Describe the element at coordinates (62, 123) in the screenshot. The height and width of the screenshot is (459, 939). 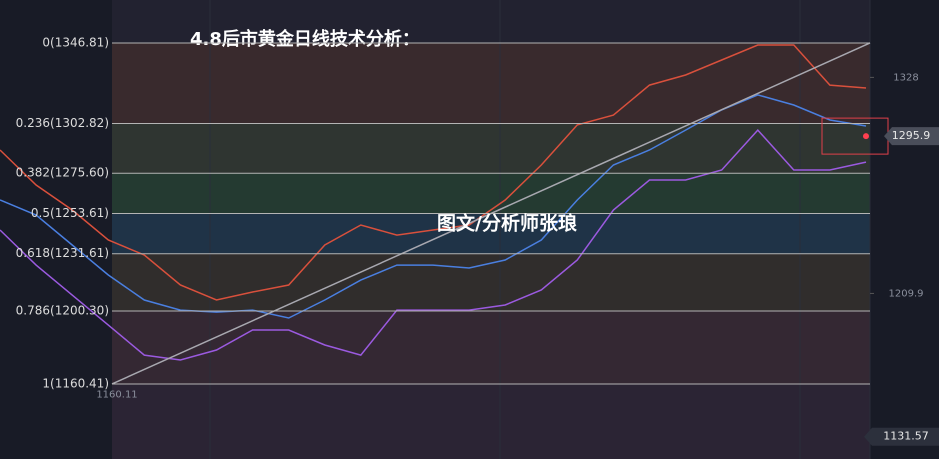
I see `fib-label: 0.236(1302.82)` at that location.